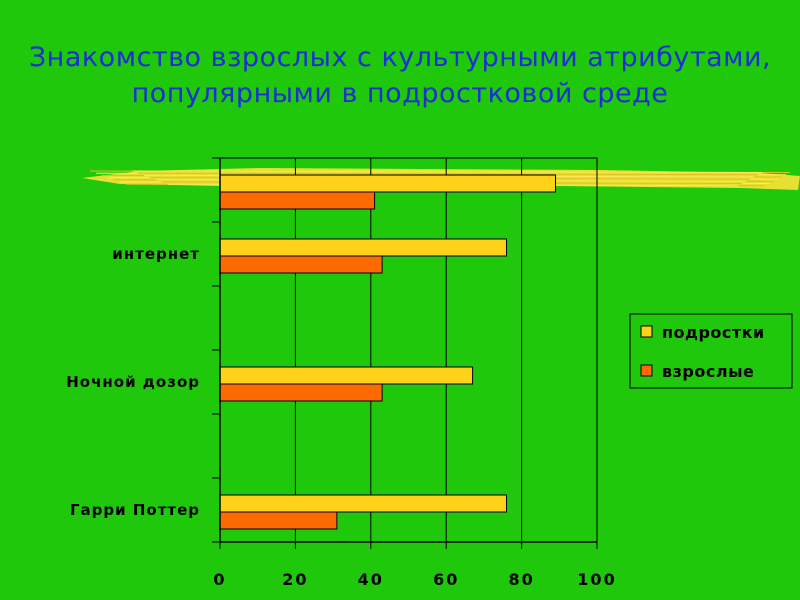  What do you see at coordinates (596, 579) in the screenshot?
I see `x-tick-label: 100` at bounding box center [596, 579].